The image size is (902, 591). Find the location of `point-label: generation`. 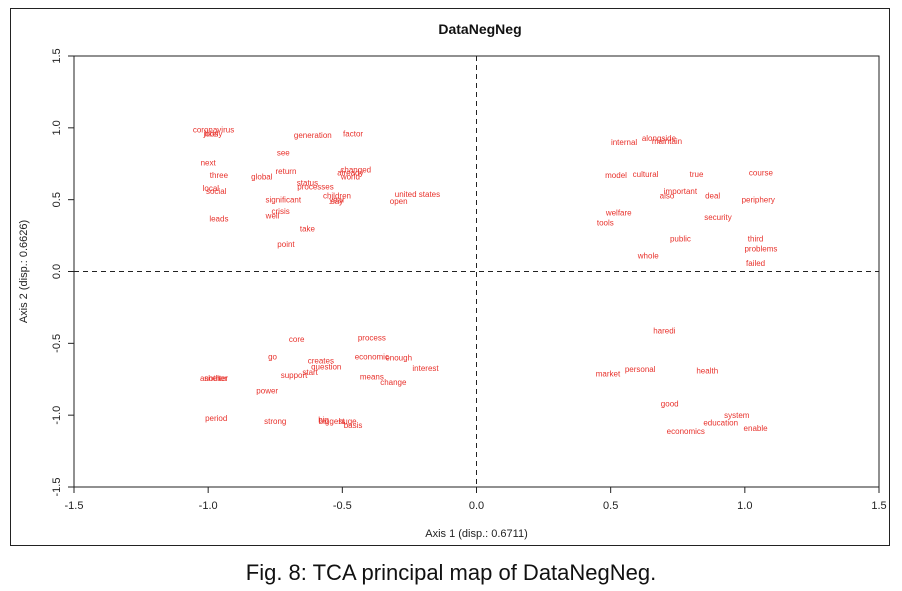

point-label: generation is located at coordinates (313, 135).